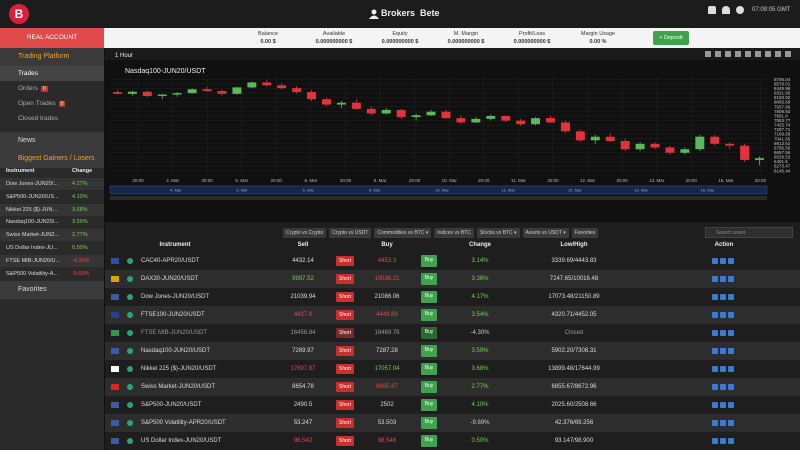 The image size is (800, 450). What do you see at coordinates (740, 10) in the screenshot?
I see `settings-icon` at bounding box center [740, 10].